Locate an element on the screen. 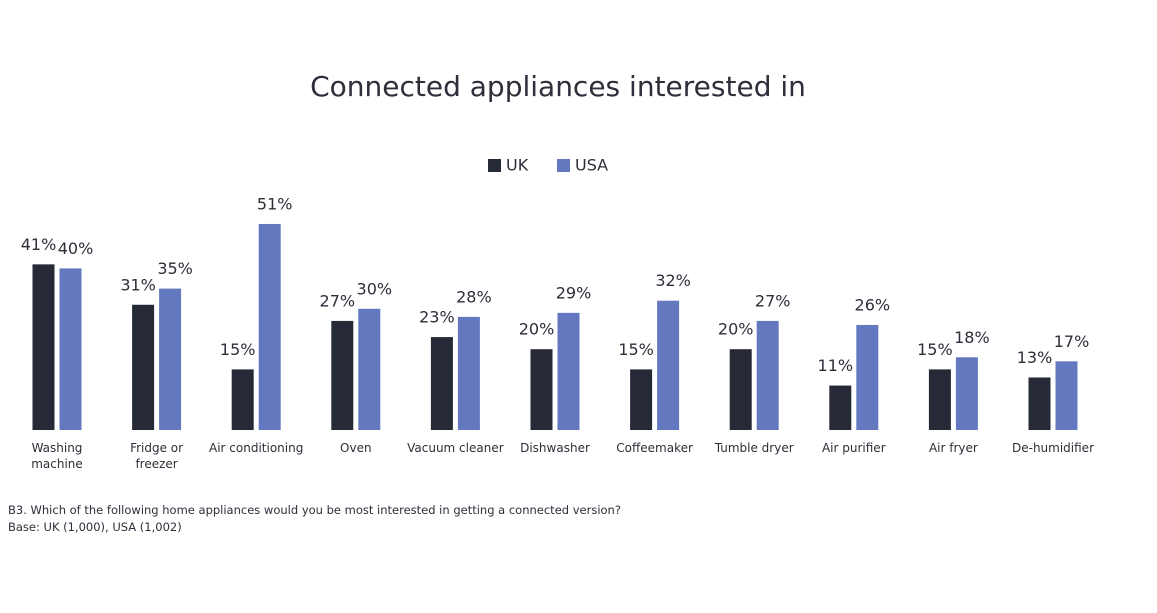  data-label: 18% is located at coordinates (972, 337).